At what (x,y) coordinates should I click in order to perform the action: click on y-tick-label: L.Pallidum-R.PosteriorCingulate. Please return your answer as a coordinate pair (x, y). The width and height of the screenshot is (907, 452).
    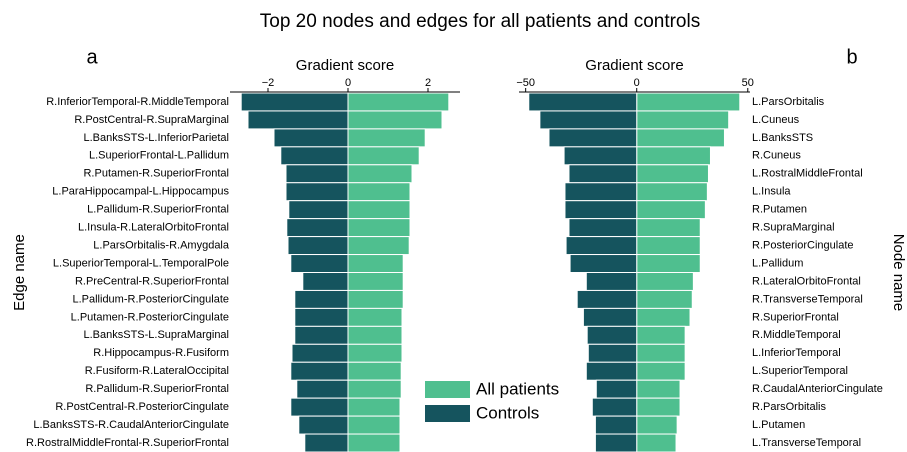
    Looking at the image, I should click on (150, 299).